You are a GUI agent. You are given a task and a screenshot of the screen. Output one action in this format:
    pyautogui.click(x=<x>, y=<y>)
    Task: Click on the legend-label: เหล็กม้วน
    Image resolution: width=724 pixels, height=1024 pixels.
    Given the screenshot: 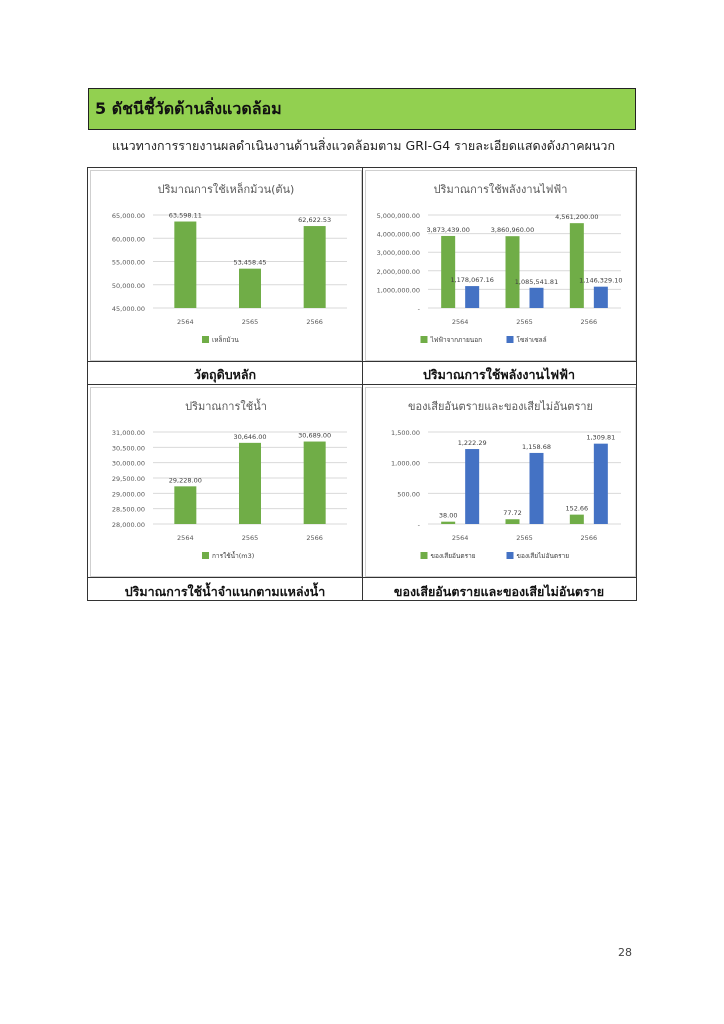 What is the action you would take?
    pyautogui.click(x=225, y=339)
    